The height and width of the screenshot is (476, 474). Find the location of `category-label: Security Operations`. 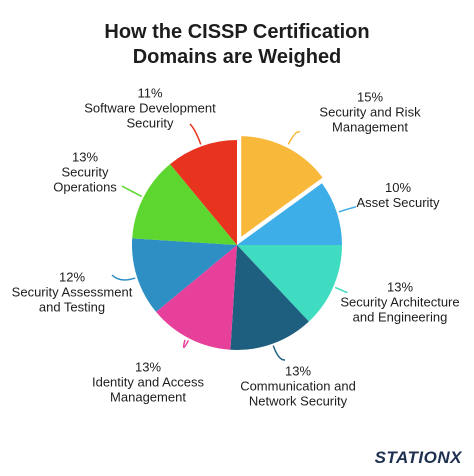

category-label: Security Operations is located at coordinates (85, 179).